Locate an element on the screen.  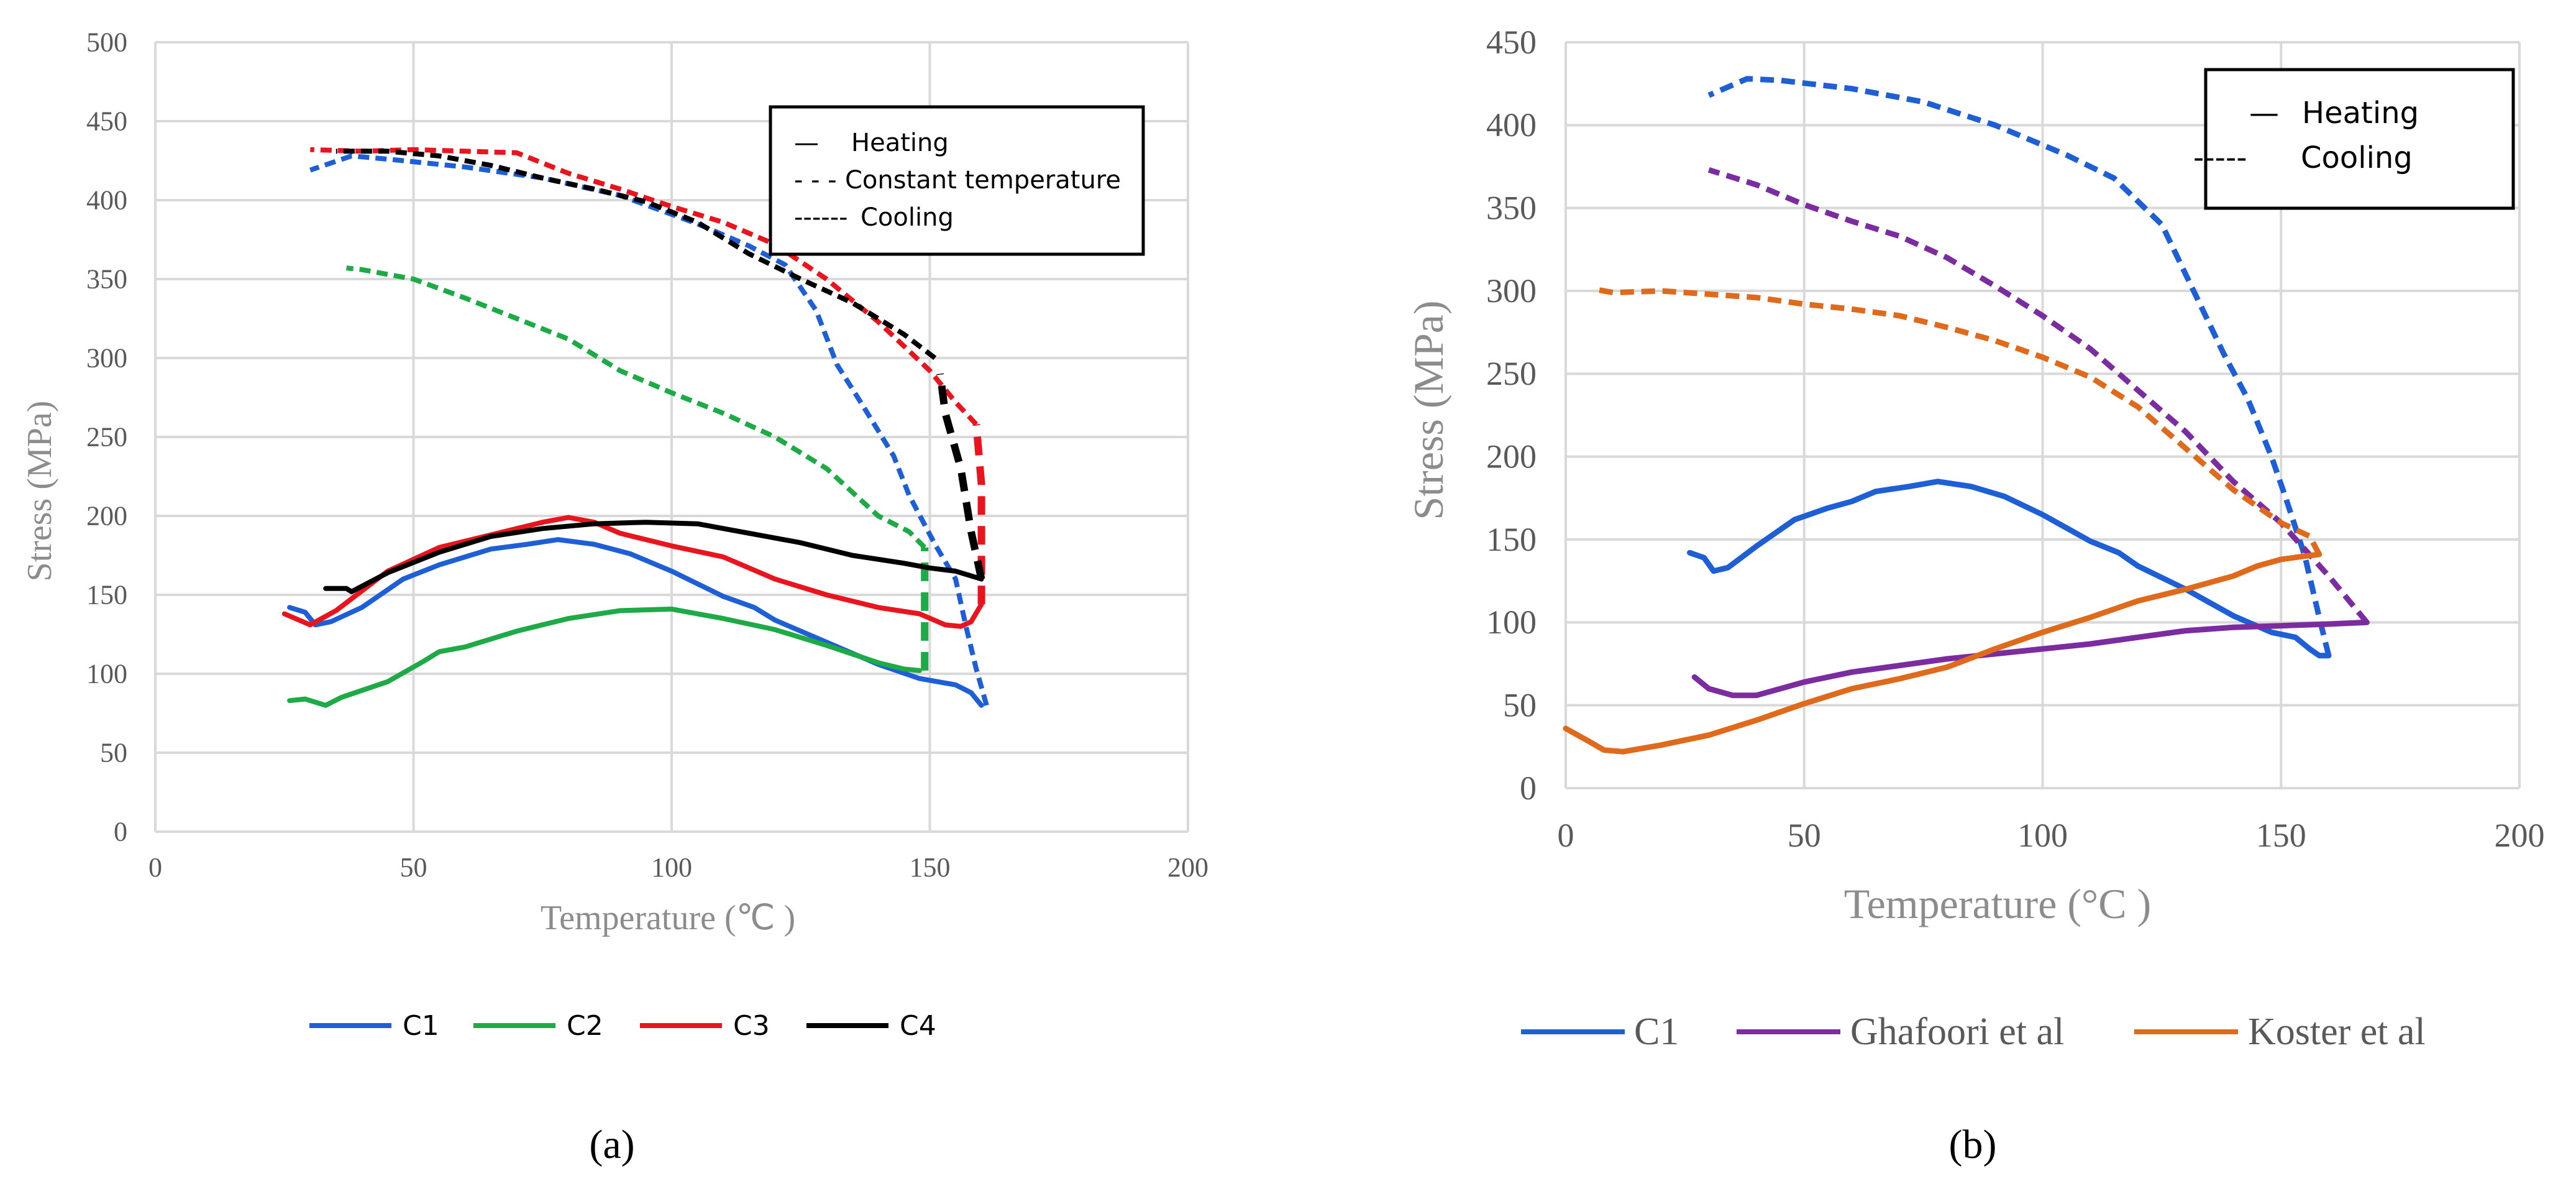
series-group-a is located at coordinates (635, 427).